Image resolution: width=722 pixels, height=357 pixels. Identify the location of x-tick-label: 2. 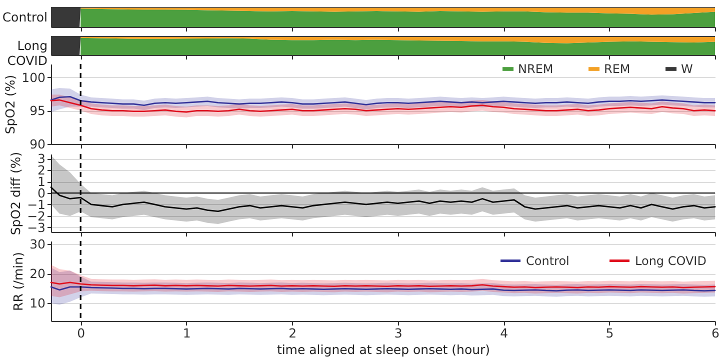
(292, 333).